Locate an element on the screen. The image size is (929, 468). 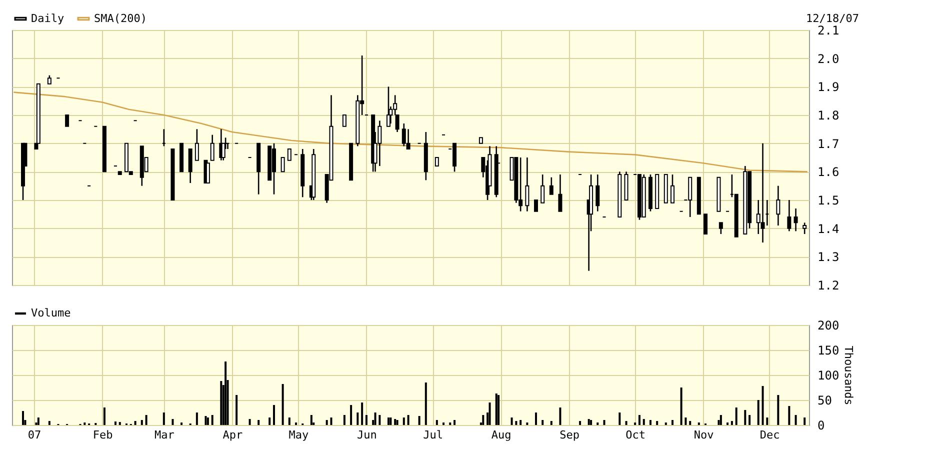
legend-label: Daily is located at coordinates (47, 18).